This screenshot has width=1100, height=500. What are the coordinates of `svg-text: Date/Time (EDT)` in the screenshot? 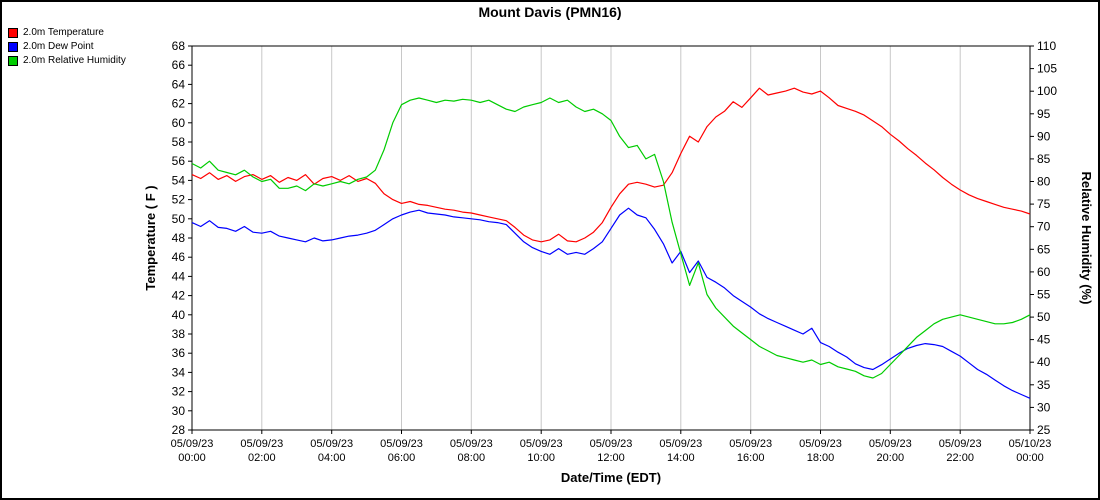 It's located at (611, 477).